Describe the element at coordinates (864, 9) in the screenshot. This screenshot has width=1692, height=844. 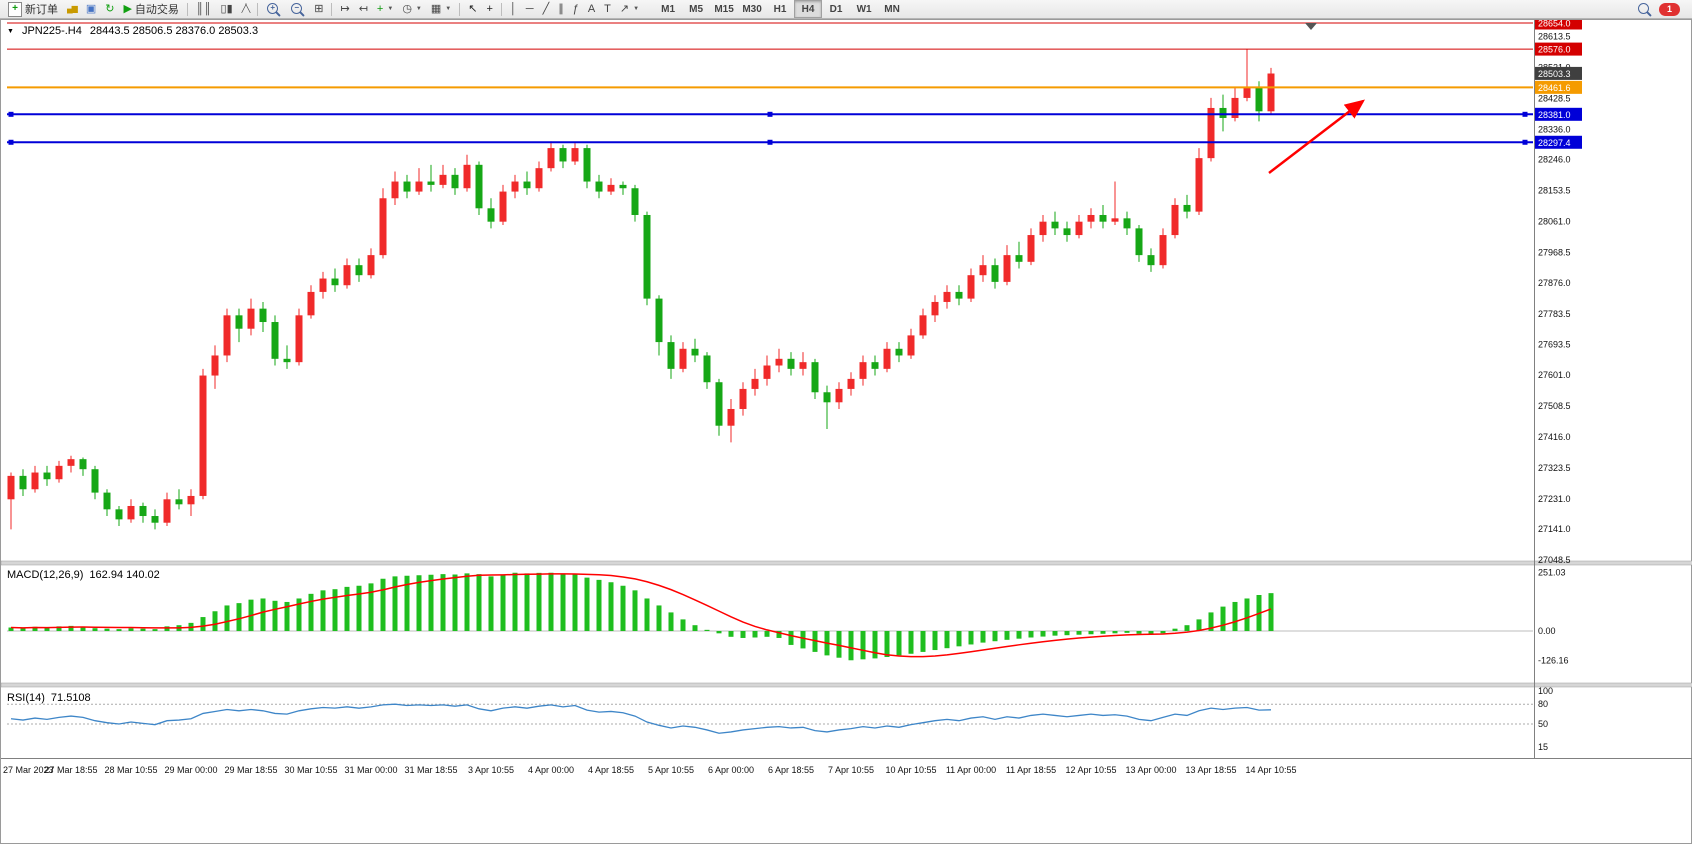
I see `timeframe-w1: W1` at that location.